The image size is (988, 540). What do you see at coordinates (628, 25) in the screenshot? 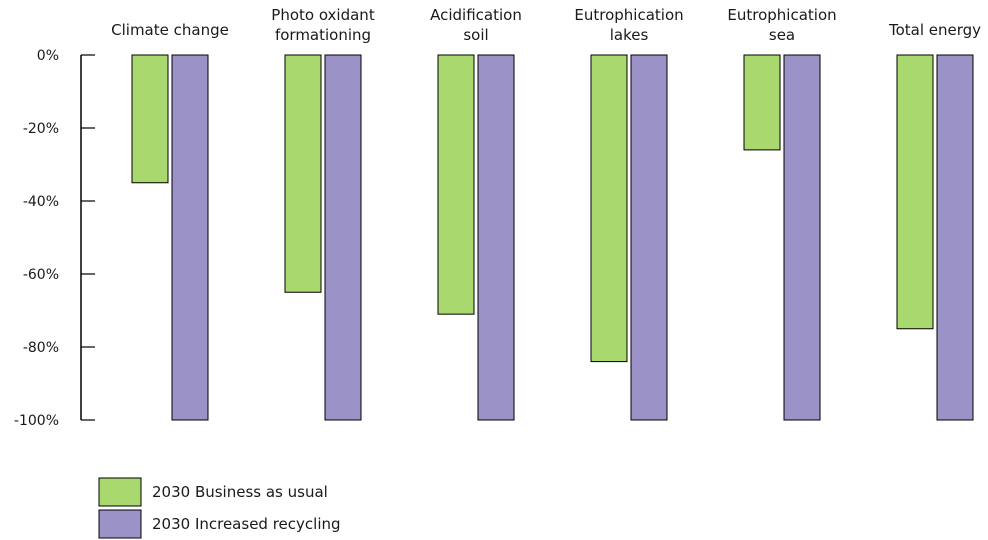
I see `category-label: Eutrophication lakes` at bounding box center [628, 25].